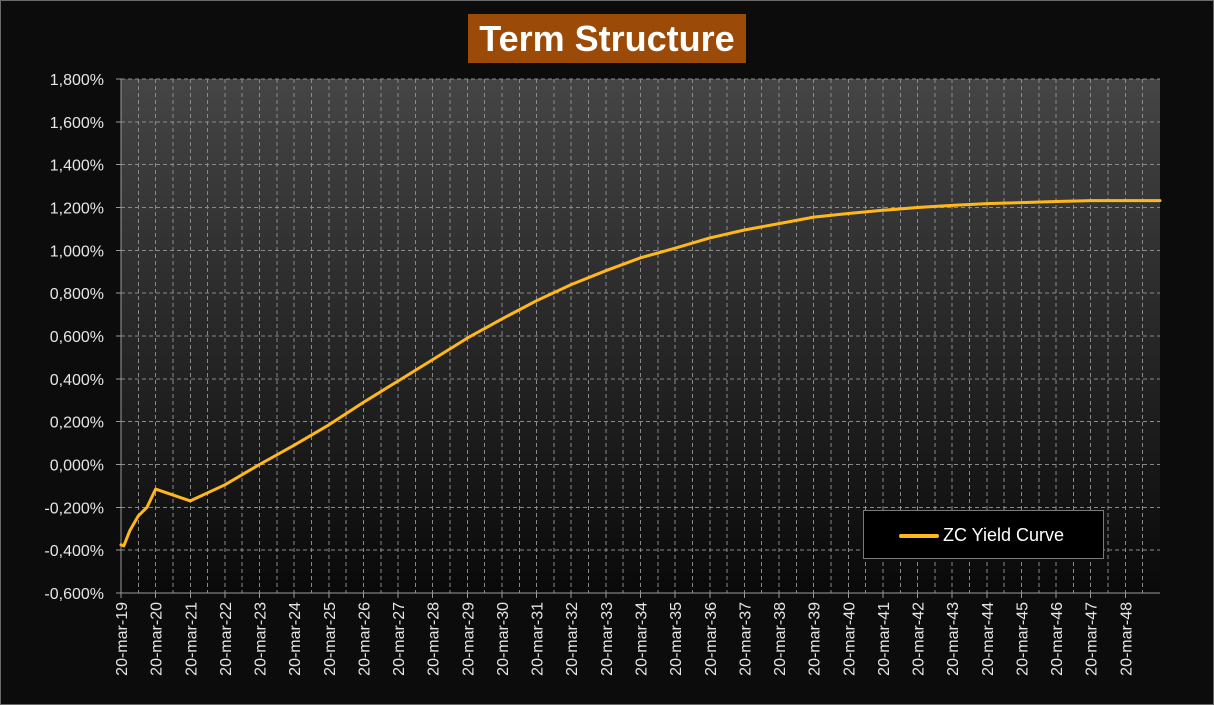 Image resolution: width=1214 pixels, height=705 pixels. What do you see at coordinates (503, 639) in the screenshot?
I see `x-tick-label: 20-mar-30` at bounding box center [503, 639].